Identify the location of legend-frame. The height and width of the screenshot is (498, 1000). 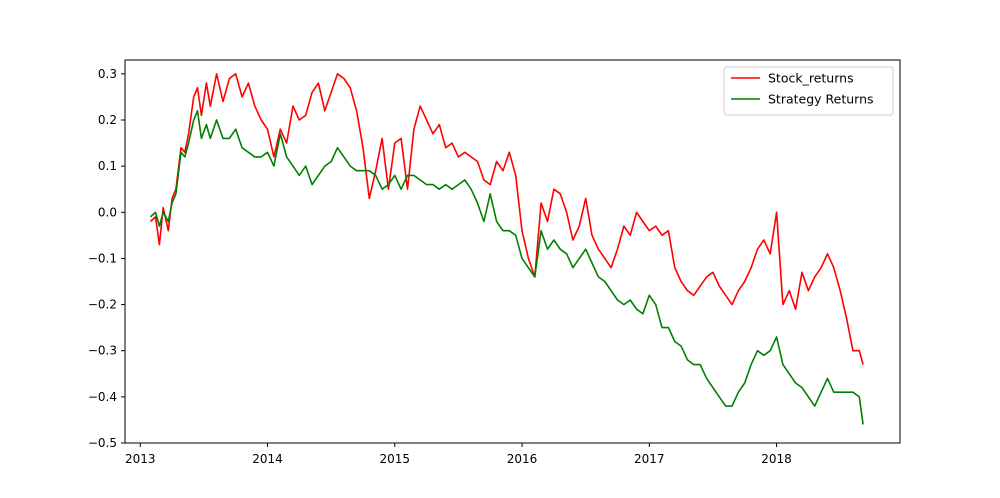
(808, 91).